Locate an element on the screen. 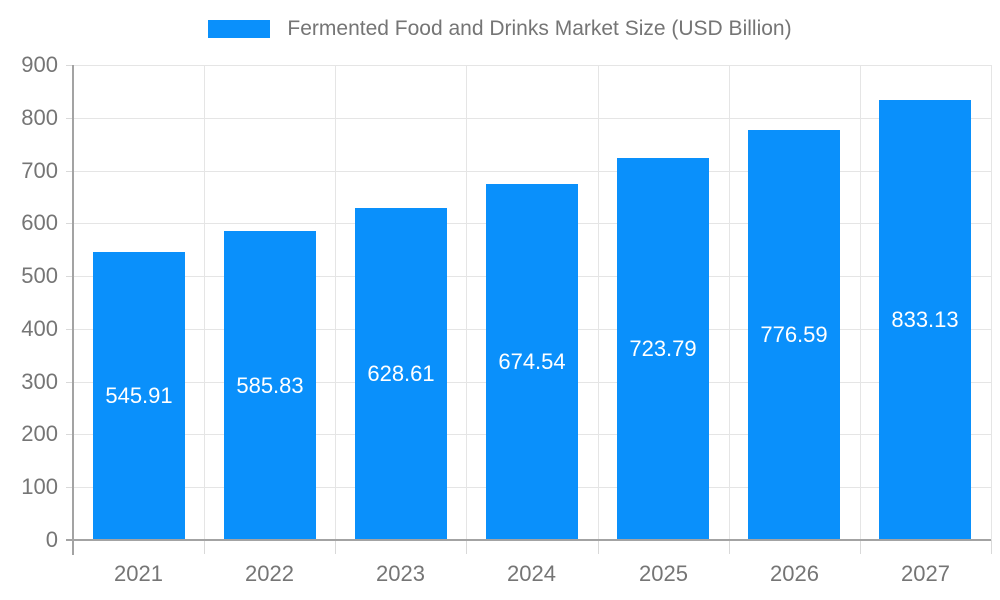  bar-value-label: 833.13 is located at coordinates (925, 319).